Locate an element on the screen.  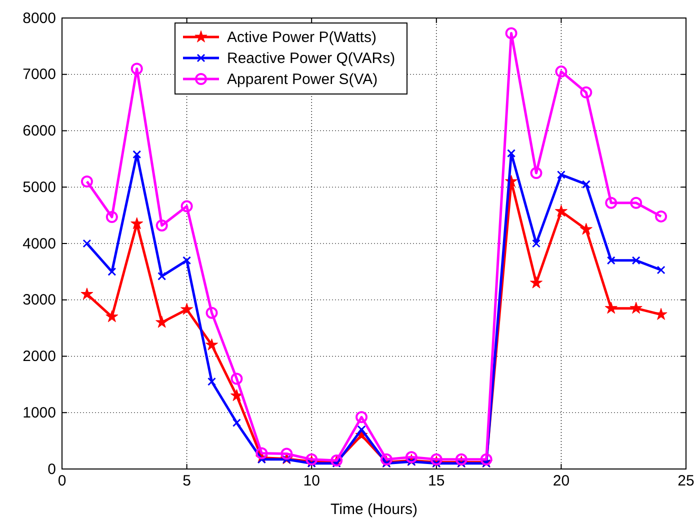
x-axis-title: Time (Hours) is located at coordinates (374, 509).